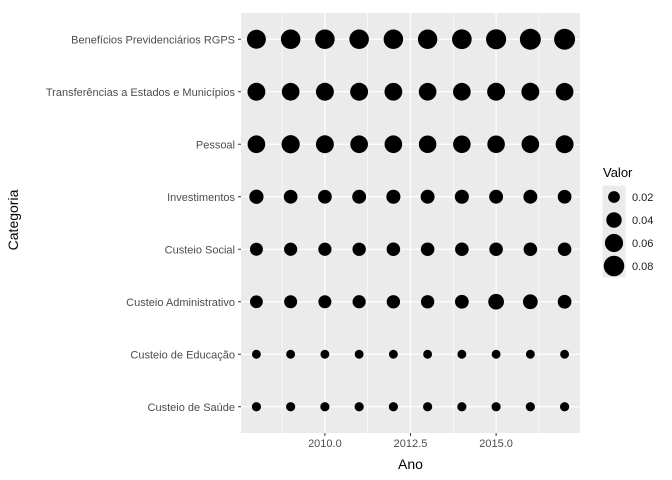 The height and width of the screenshot is (480, 672). I want to click on y-tick-label: Transferências a Estados e Municípios, so click(141, 93).